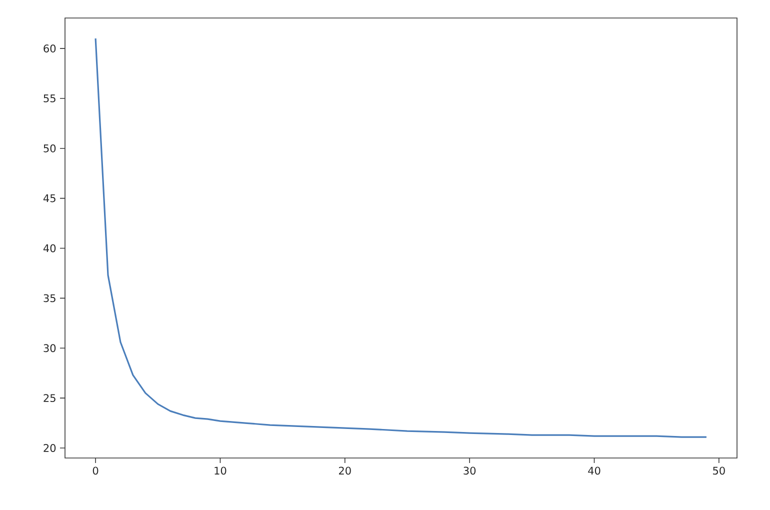 The width and height of the screenshot is (770, 510). Describe the element at coordinates (50, 48) in the screenshot. I see `y-tick-label: 60` at that location.